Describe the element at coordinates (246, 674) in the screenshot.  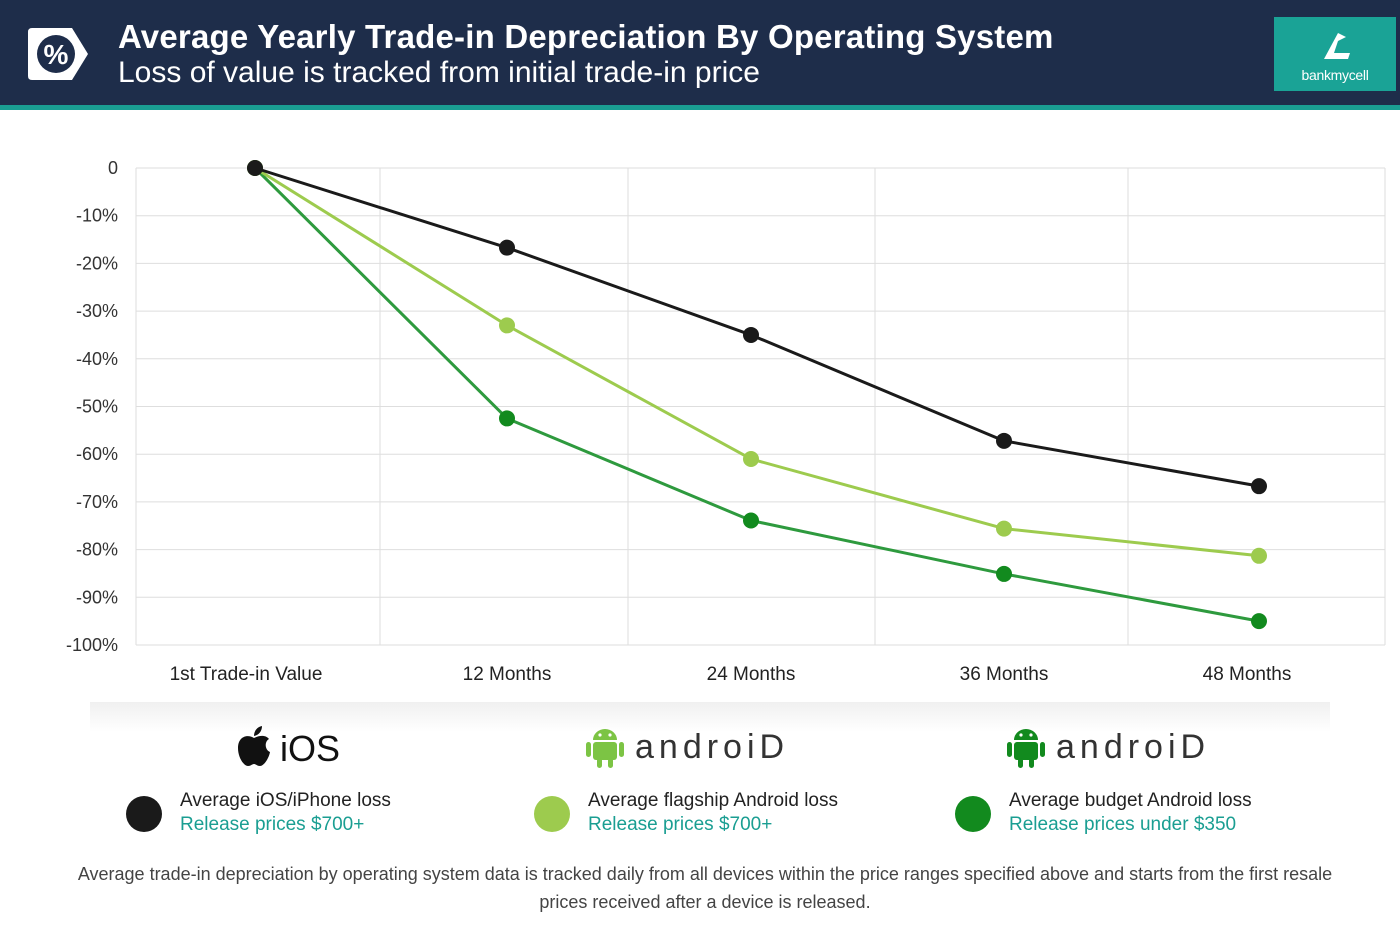
I see `x-tick-label: 1st Trade-in Value` at that location.